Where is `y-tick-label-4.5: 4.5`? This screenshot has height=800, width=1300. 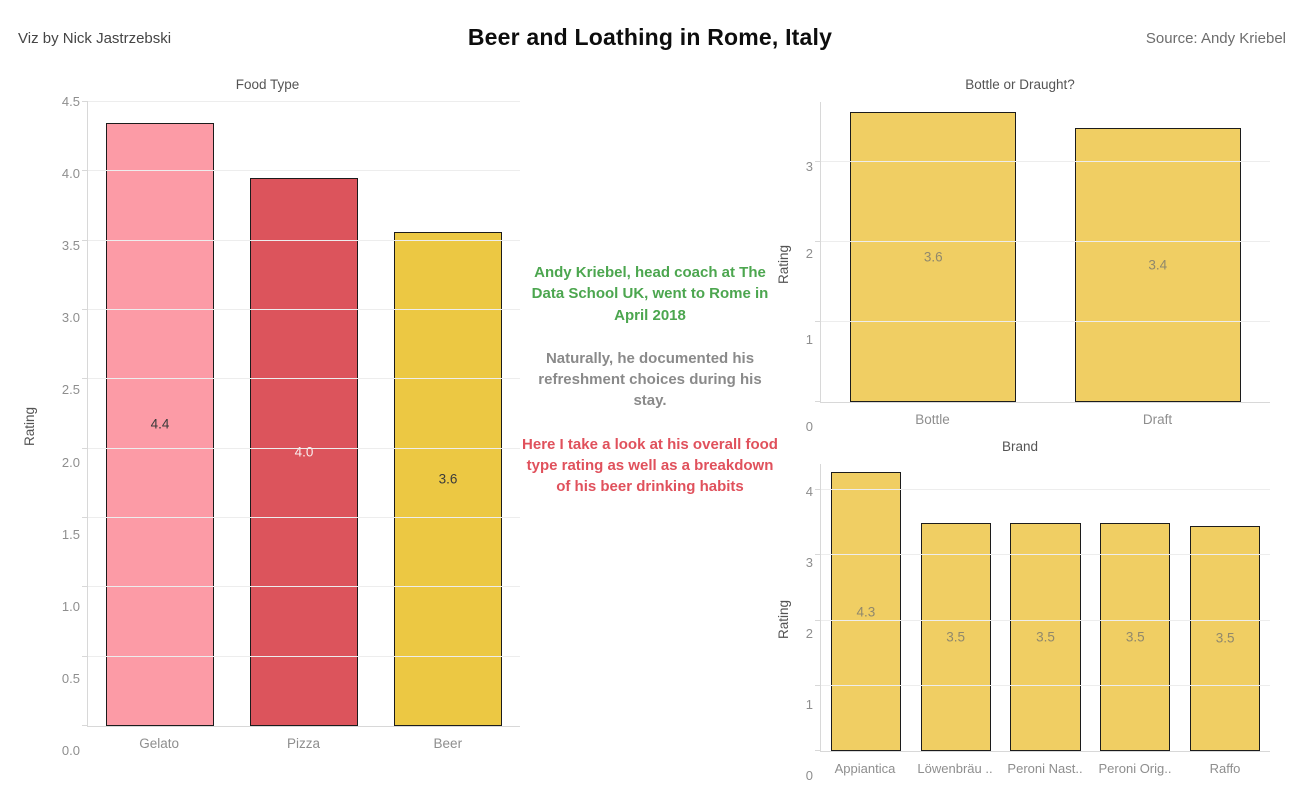
y-tick-label-4.5: 4.5 is located at coordinates (70, 101).